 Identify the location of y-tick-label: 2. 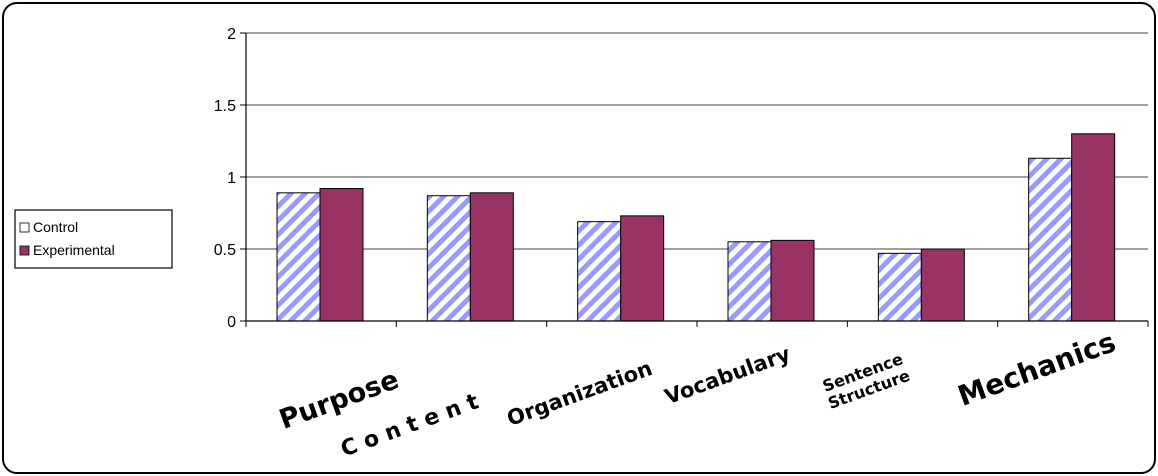
(231, 34).